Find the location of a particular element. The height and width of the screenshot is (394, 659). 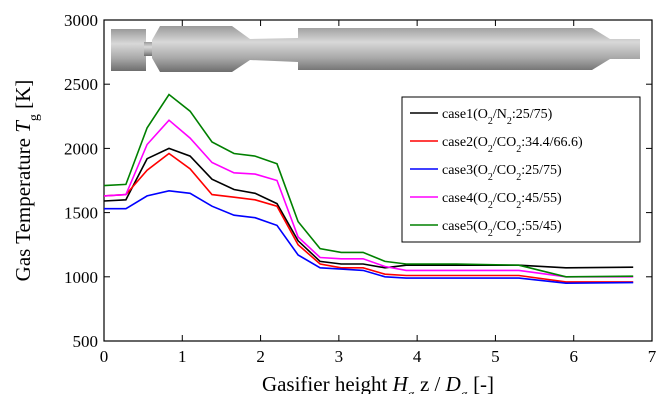

y-tick-label: 1500 is located at coordinates (81, 213).